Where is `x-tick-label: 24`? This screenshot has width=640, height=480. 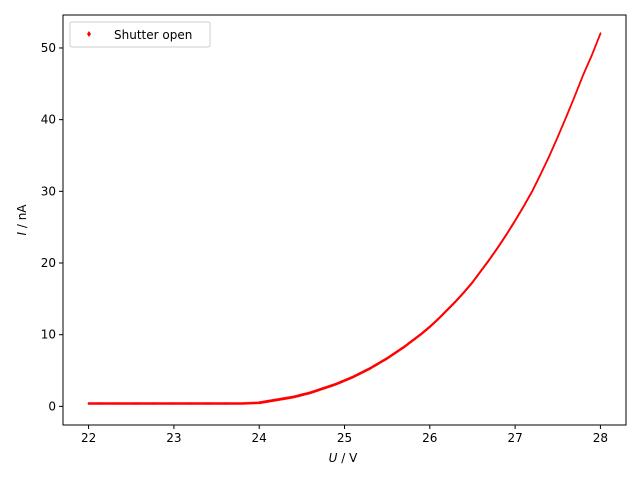 x-tick-label: 24 is located at coordinates (259, 438).